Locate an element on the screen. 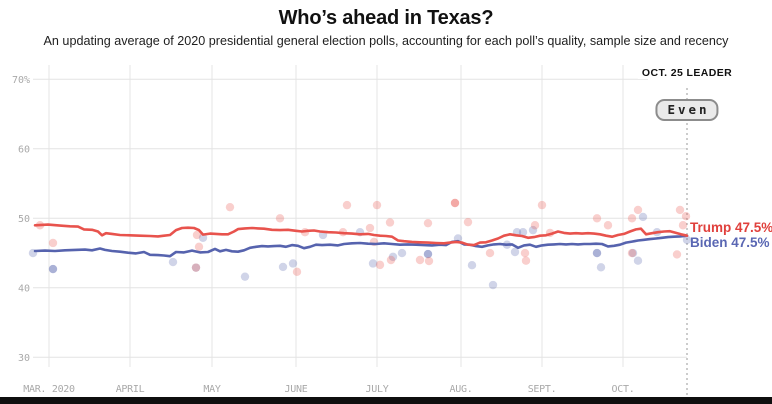  y-axis-label: 40 is located at coordinates (24, 288).